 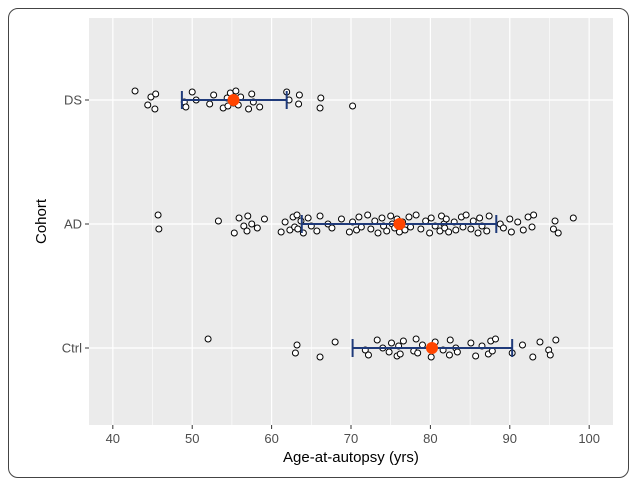 I want to click on x-tick-label: 50, so click(x=192, y=438).